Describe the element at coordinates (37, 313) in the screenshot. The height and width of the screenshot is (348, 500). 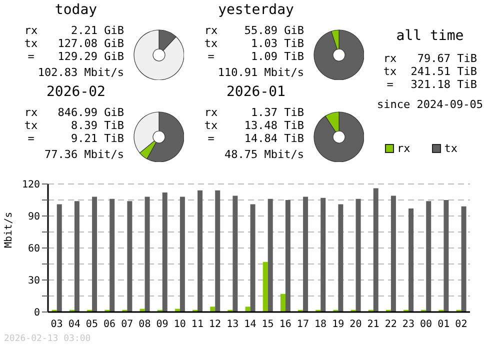
I see `y-tick-label: 0` at that location.